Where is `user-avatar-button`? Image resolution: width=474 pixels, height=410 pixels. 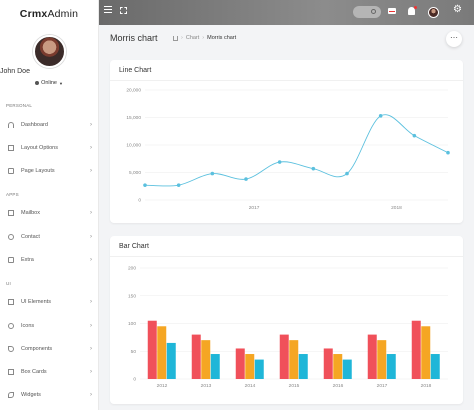
user-avatar-button is located at coordinates (433, 12).